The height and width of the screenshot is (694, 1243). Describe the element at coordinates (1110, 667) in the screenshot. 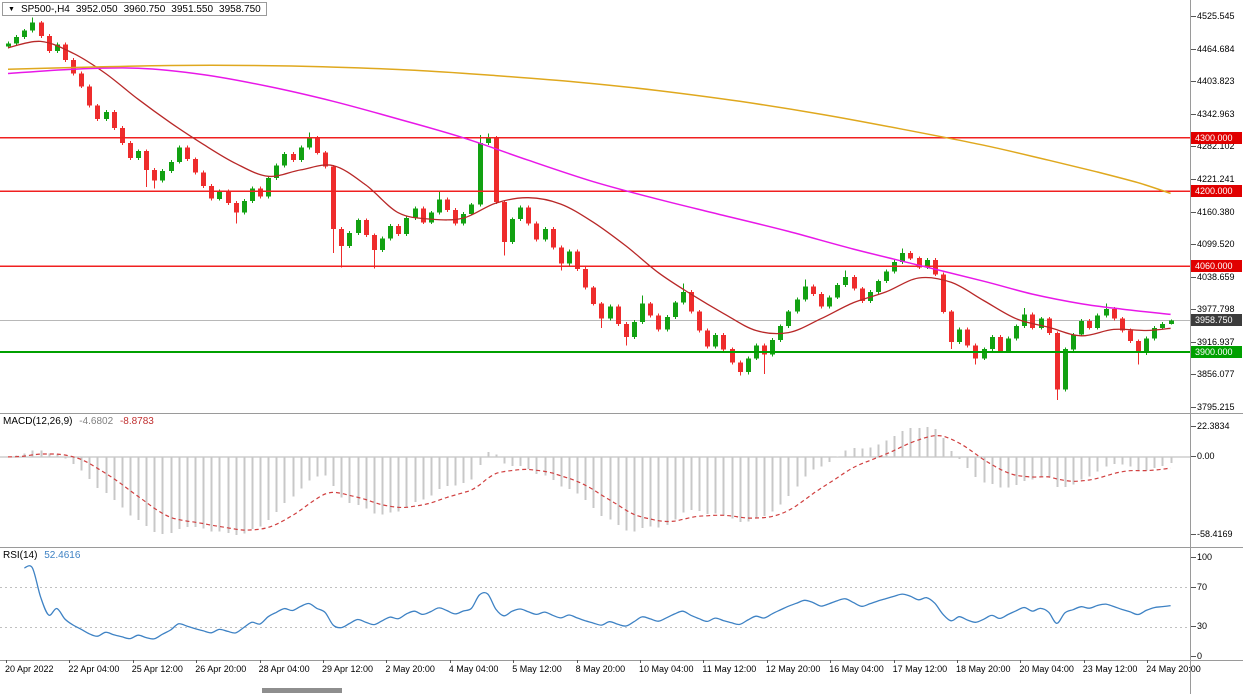

I see `time-axis-label: 23 May 12:00` at that location.